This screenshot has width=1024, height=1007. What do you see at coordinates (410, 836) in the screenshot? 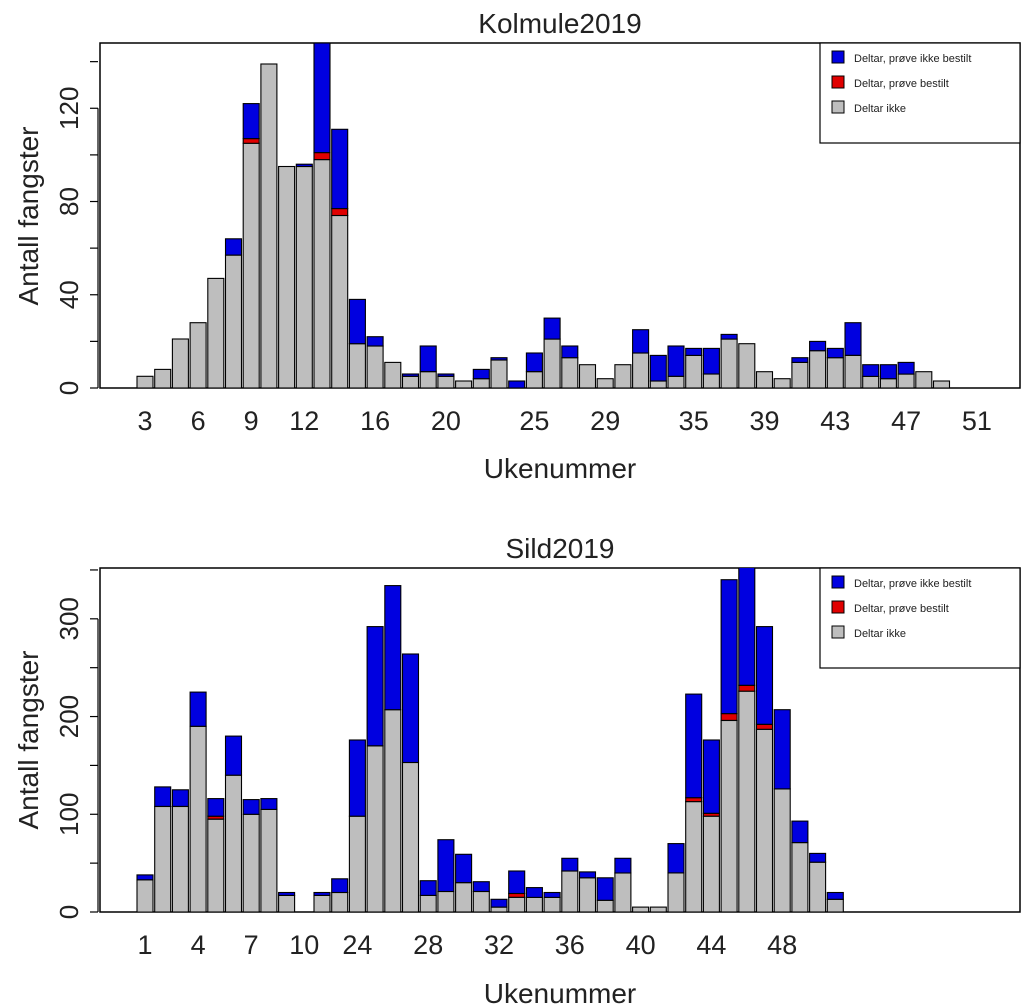
I see `bar-week-27-deltar-ikke` at bounding box center [410, 836].